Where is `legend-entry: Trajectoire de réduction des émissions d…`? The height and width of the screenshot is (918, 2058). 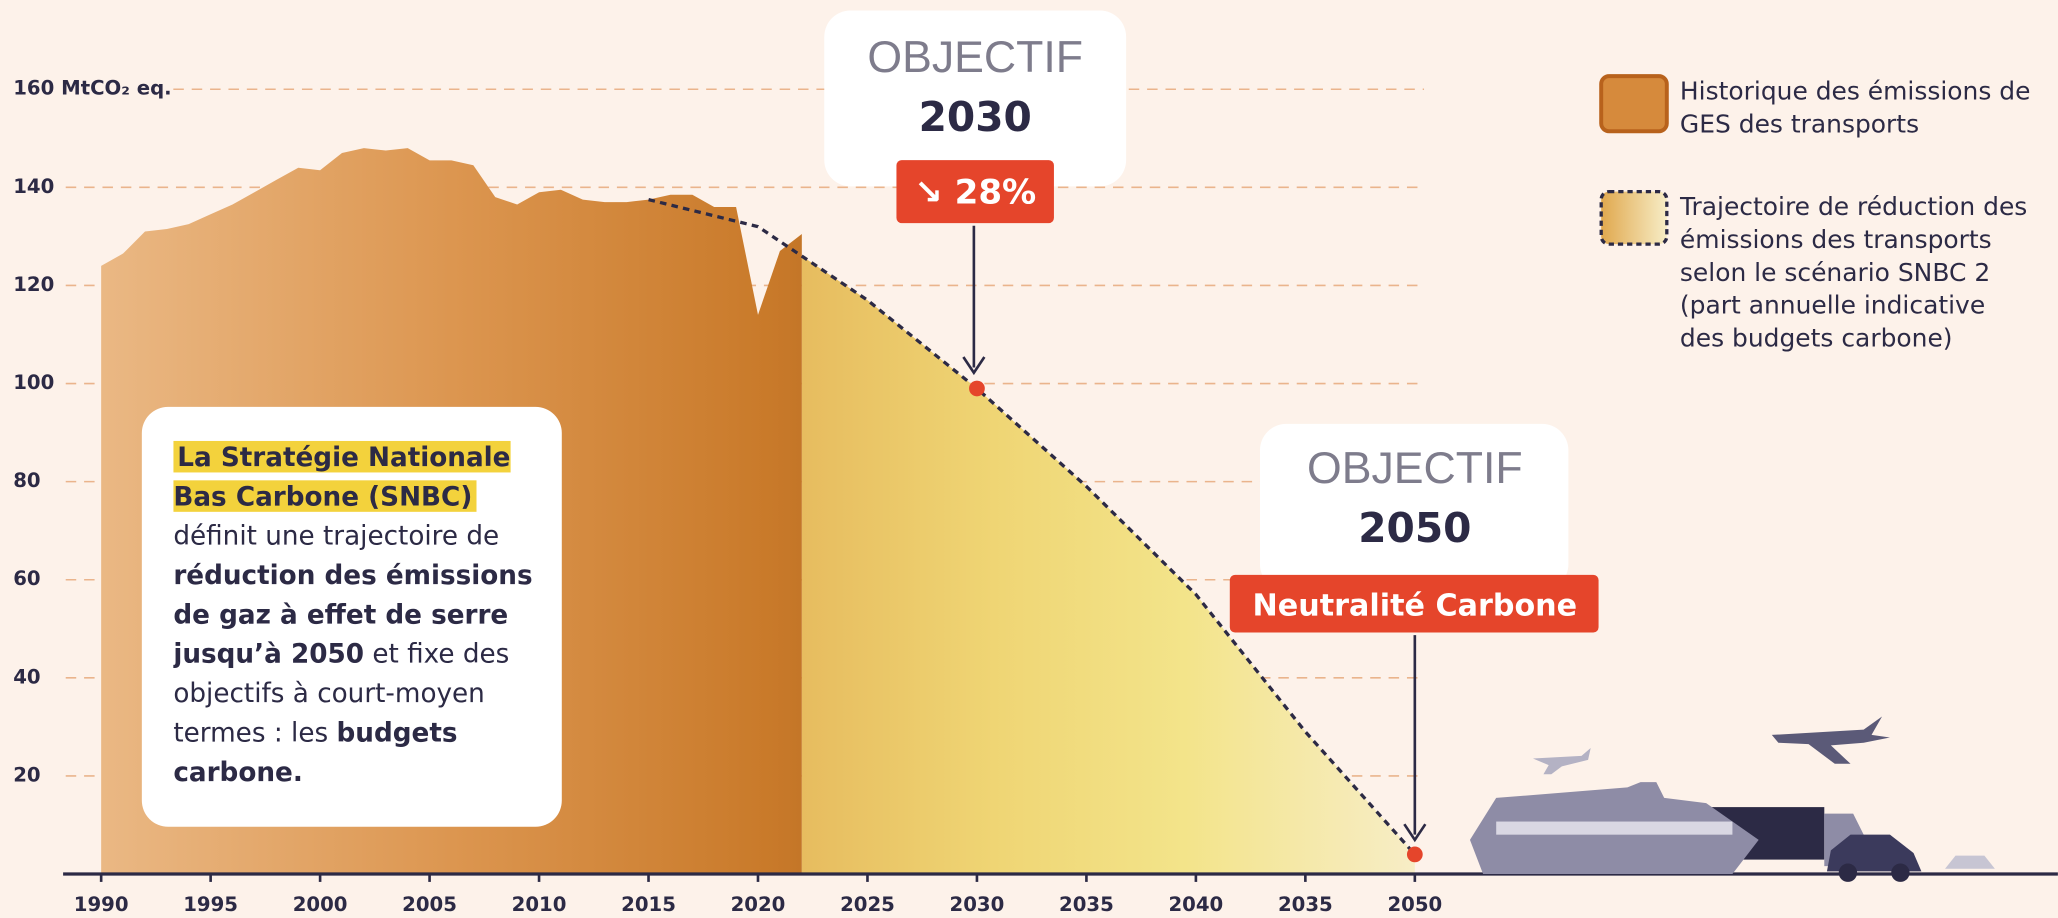 legend-entry: Trajectoire de réduction des émissions d… is located at coordinates (1853, 273).